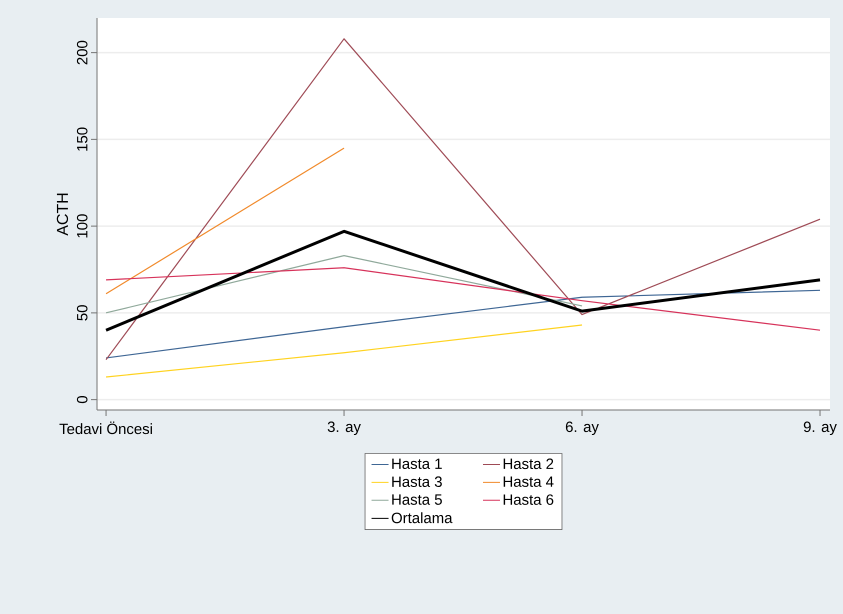 This screenshot has width=843, height=614. What do you see at coordinates (422, 518) in the screenshot?
I see `legend-label: Ortalama` at bounding box center [422, 518].